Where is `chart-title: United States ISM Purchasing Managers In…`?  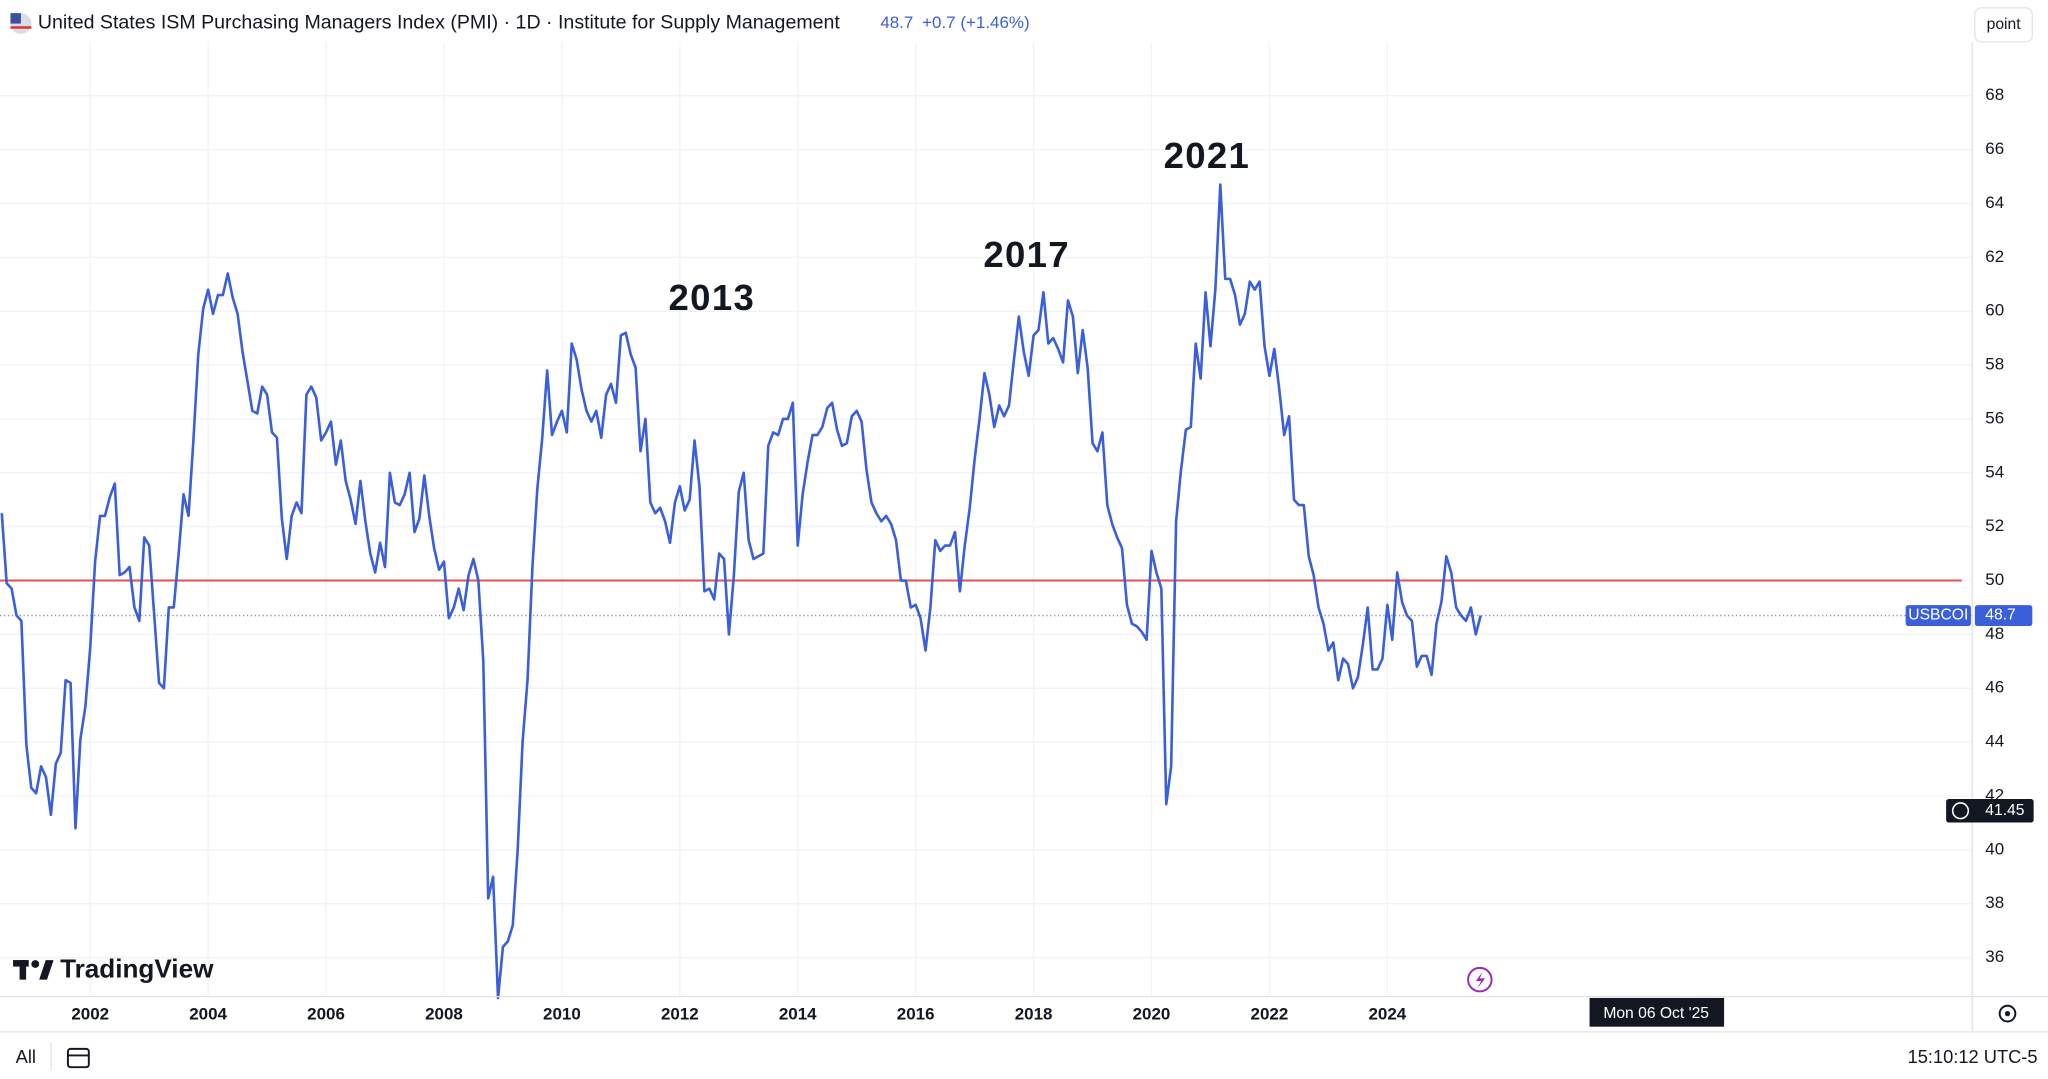
chart-title: United States ISM Purchasing Managers In… is located at coordinates (439, 23).